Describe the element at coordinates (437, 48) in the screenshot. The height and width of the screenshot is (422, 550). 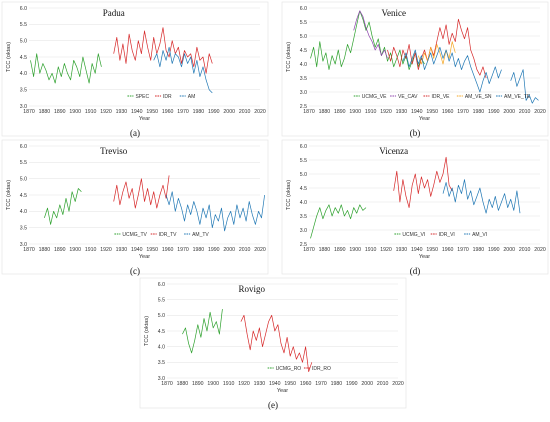
I see `series-idr-ve` at that location.